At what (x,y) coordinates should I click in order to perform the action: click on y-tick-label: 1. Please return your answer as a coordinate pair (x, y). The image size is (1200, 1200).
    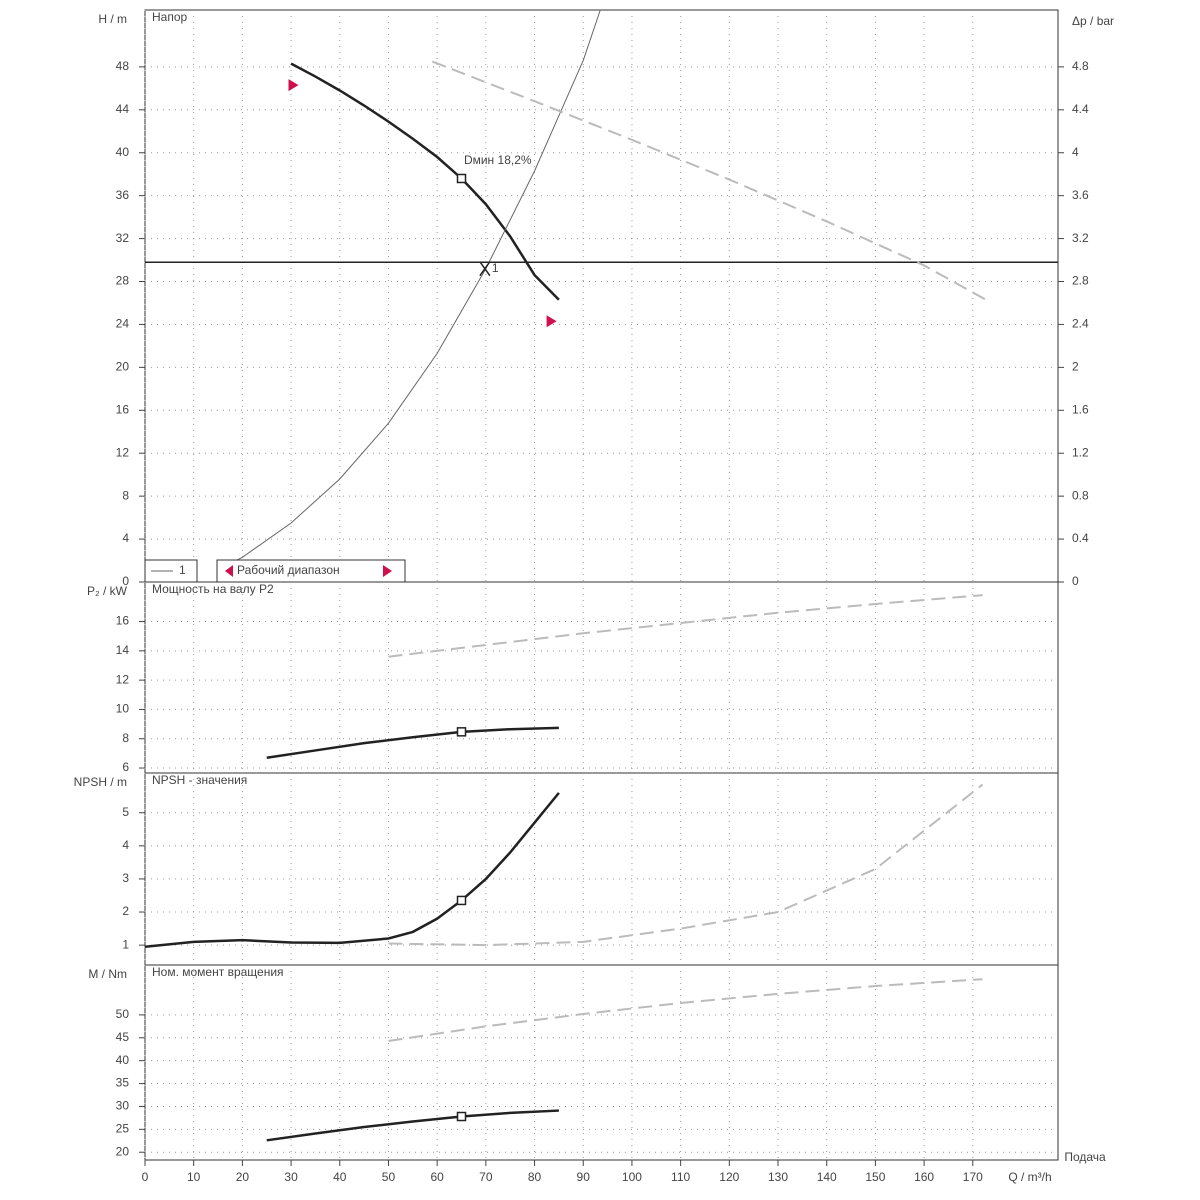
    Looking at the image, I should click on (125, 944).